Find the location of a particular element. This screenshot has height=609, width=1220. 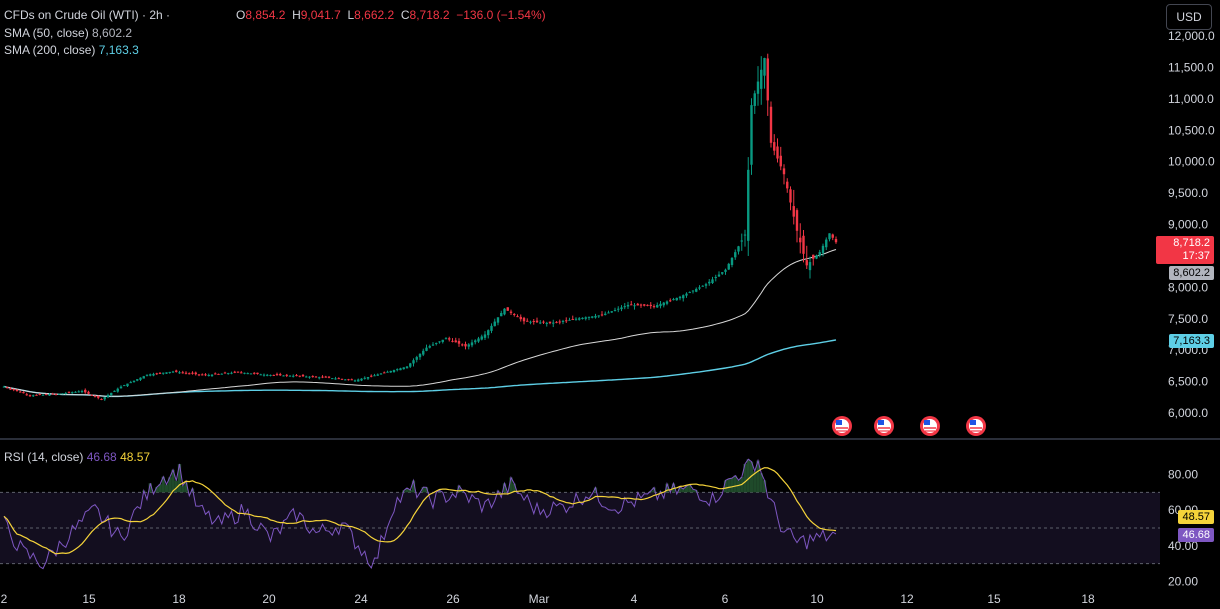

event-markers is located at coordinates (909, 426).